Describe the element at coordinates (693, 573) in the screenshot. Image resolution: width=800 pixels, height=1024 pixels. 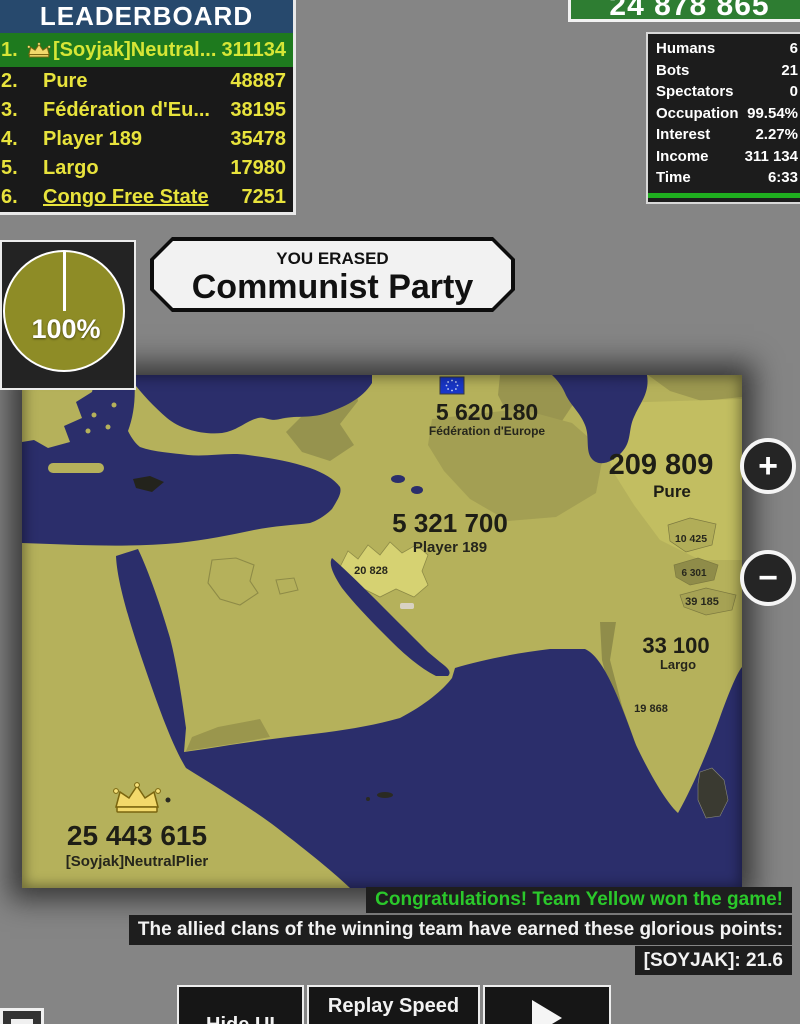
I see `territory-value-6301: 6 301` at that location.